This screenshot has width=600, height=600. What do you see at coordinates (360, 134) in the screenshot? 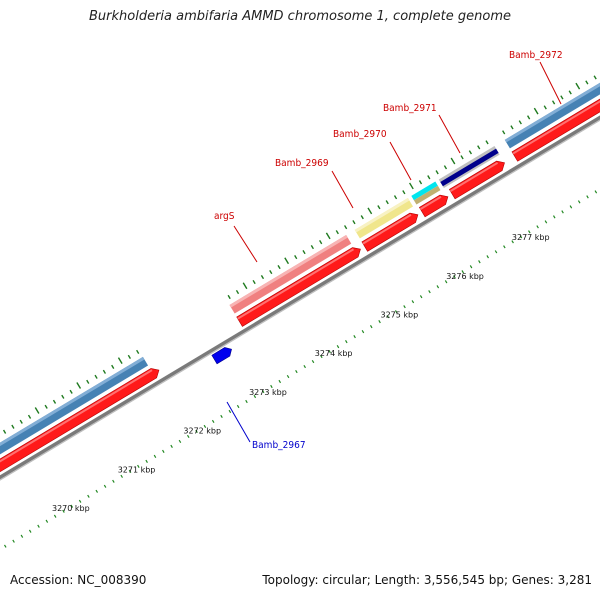
I see `label-bamb-2970: Bamb_2970` at bounding box center [360, 134].